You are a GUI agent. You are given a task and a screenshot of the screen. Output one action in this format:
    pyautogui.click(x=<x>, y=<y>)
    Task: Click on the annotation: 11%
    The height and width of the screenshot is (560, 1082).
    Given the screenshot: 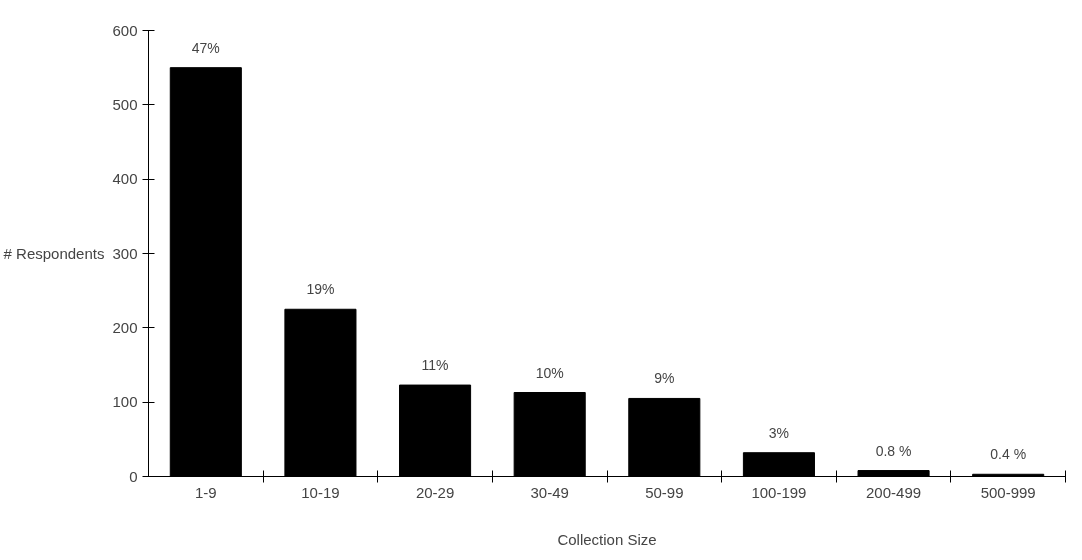 What is the action you would take?
    pyautogui.click(x=435, y=365)
    